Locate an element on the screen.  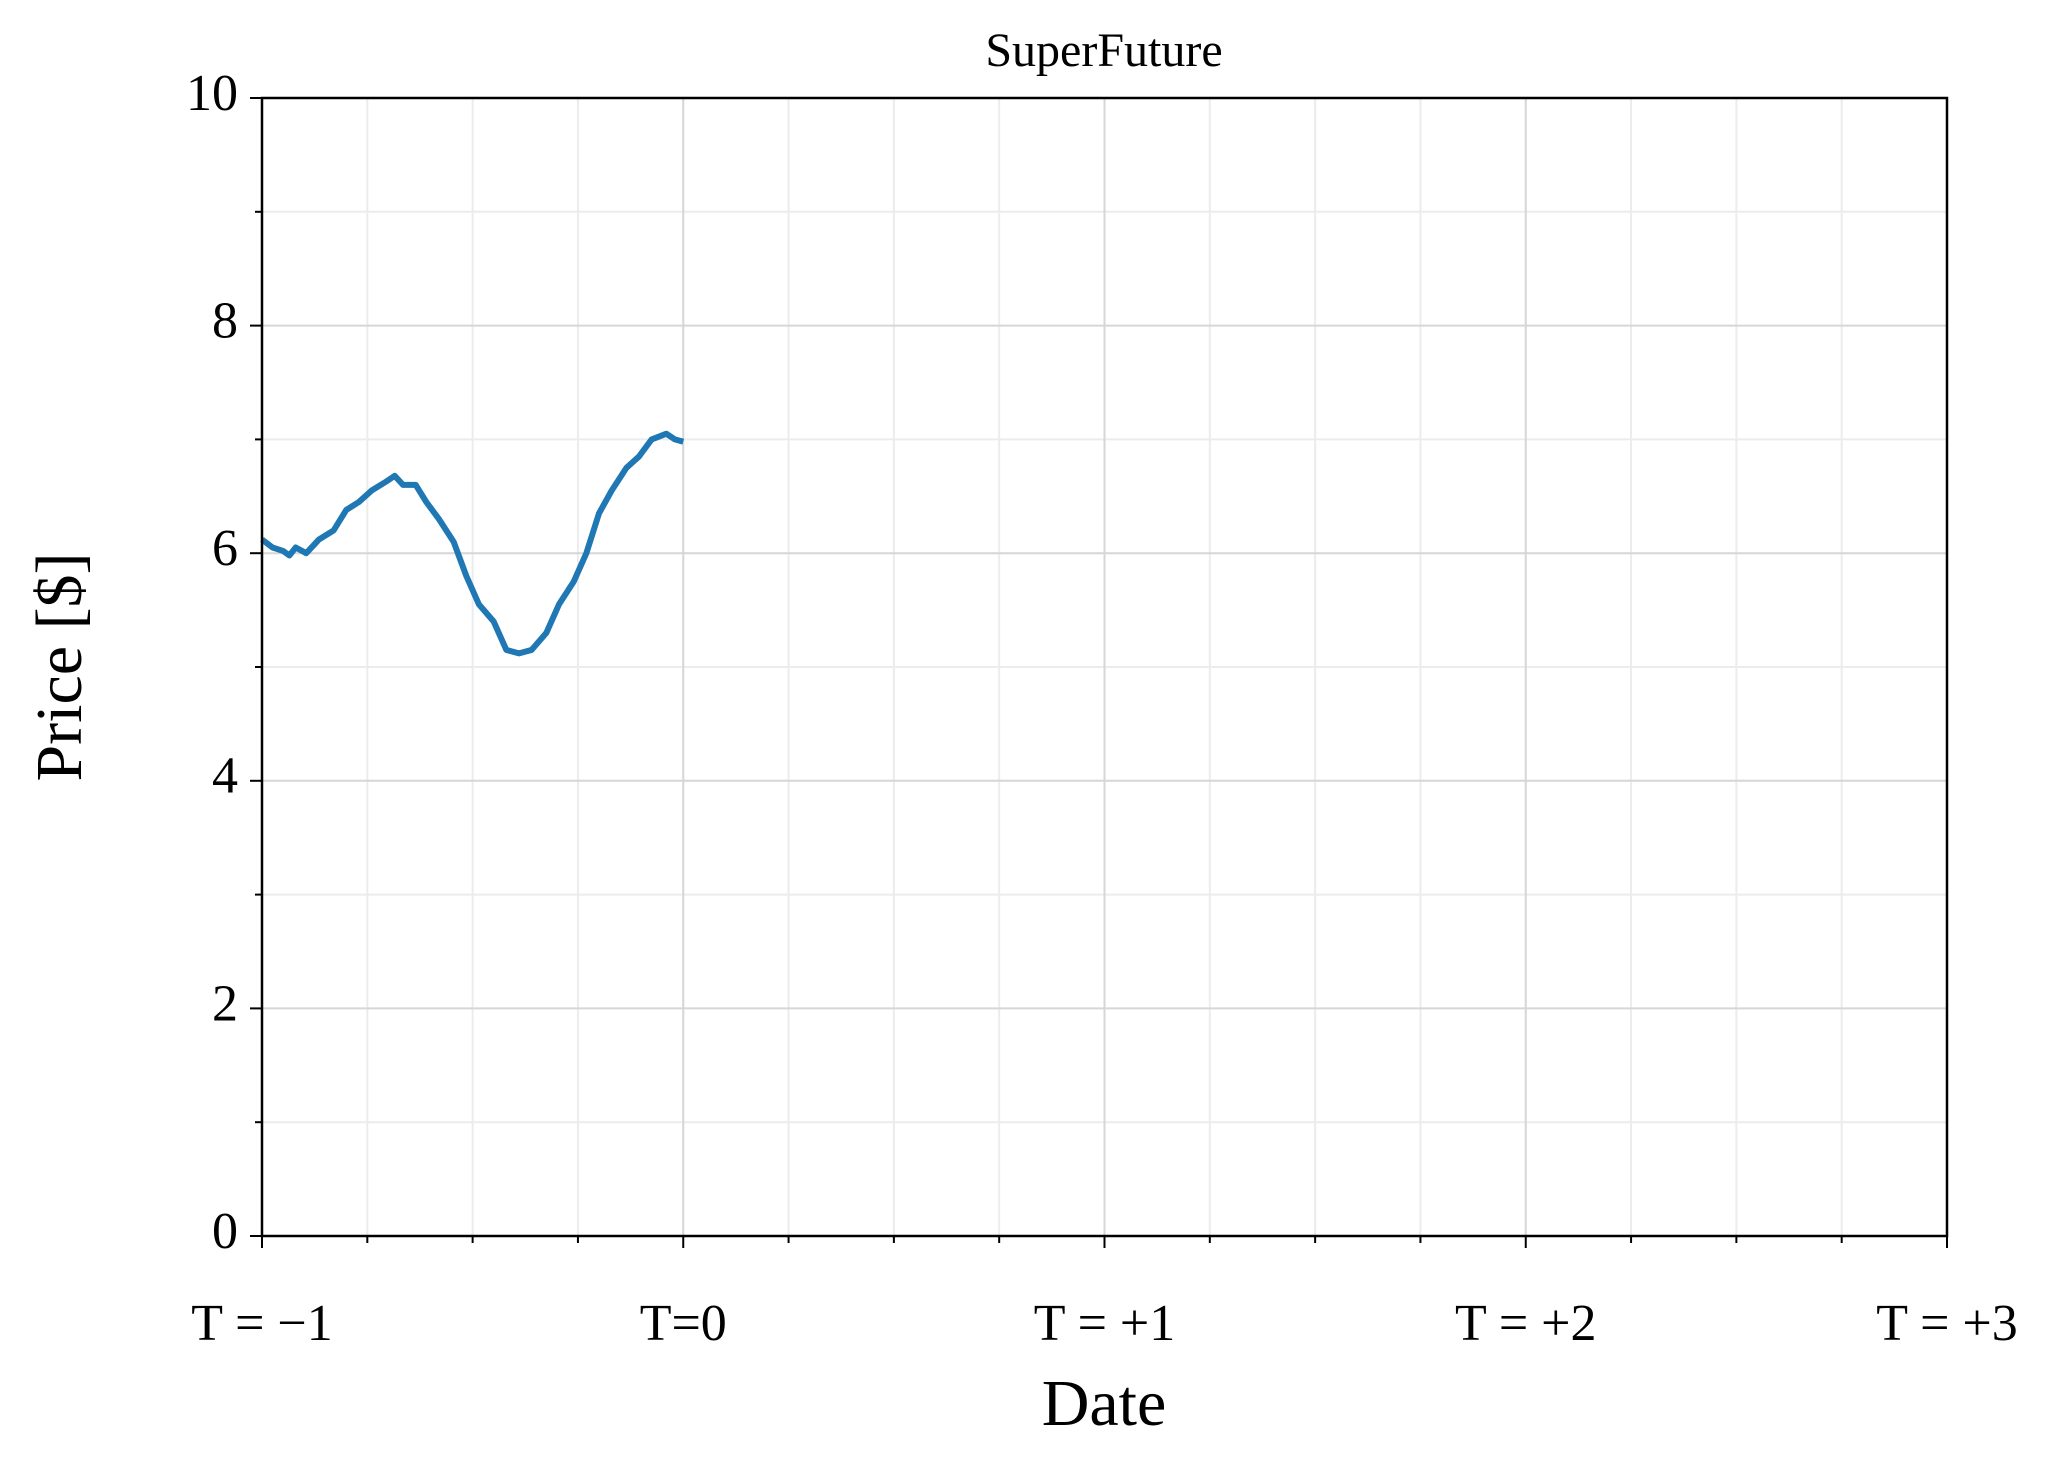
y-tick-label: 6 is located at coordinates (225, 548).